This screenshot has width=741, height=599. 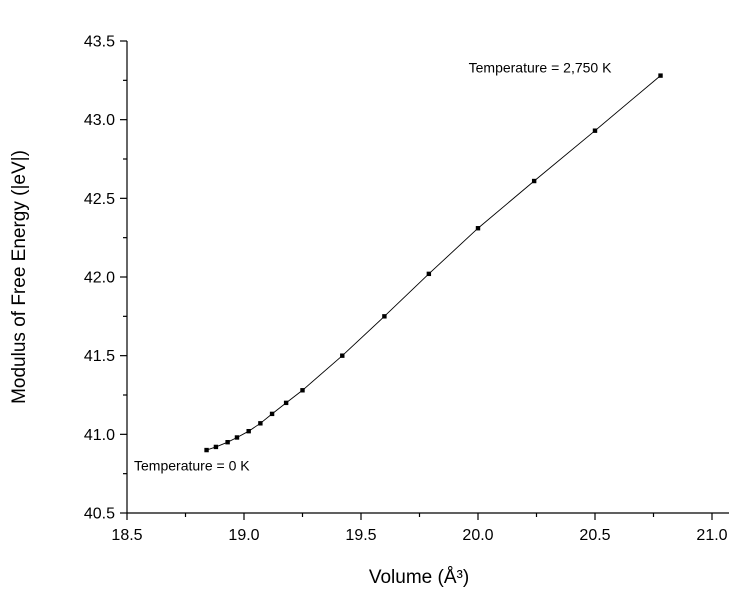 What do you see at coordinates (99, 120) in the screenshot?
I see `y-tick-label: 43.0` at bounding box center [99, 120].